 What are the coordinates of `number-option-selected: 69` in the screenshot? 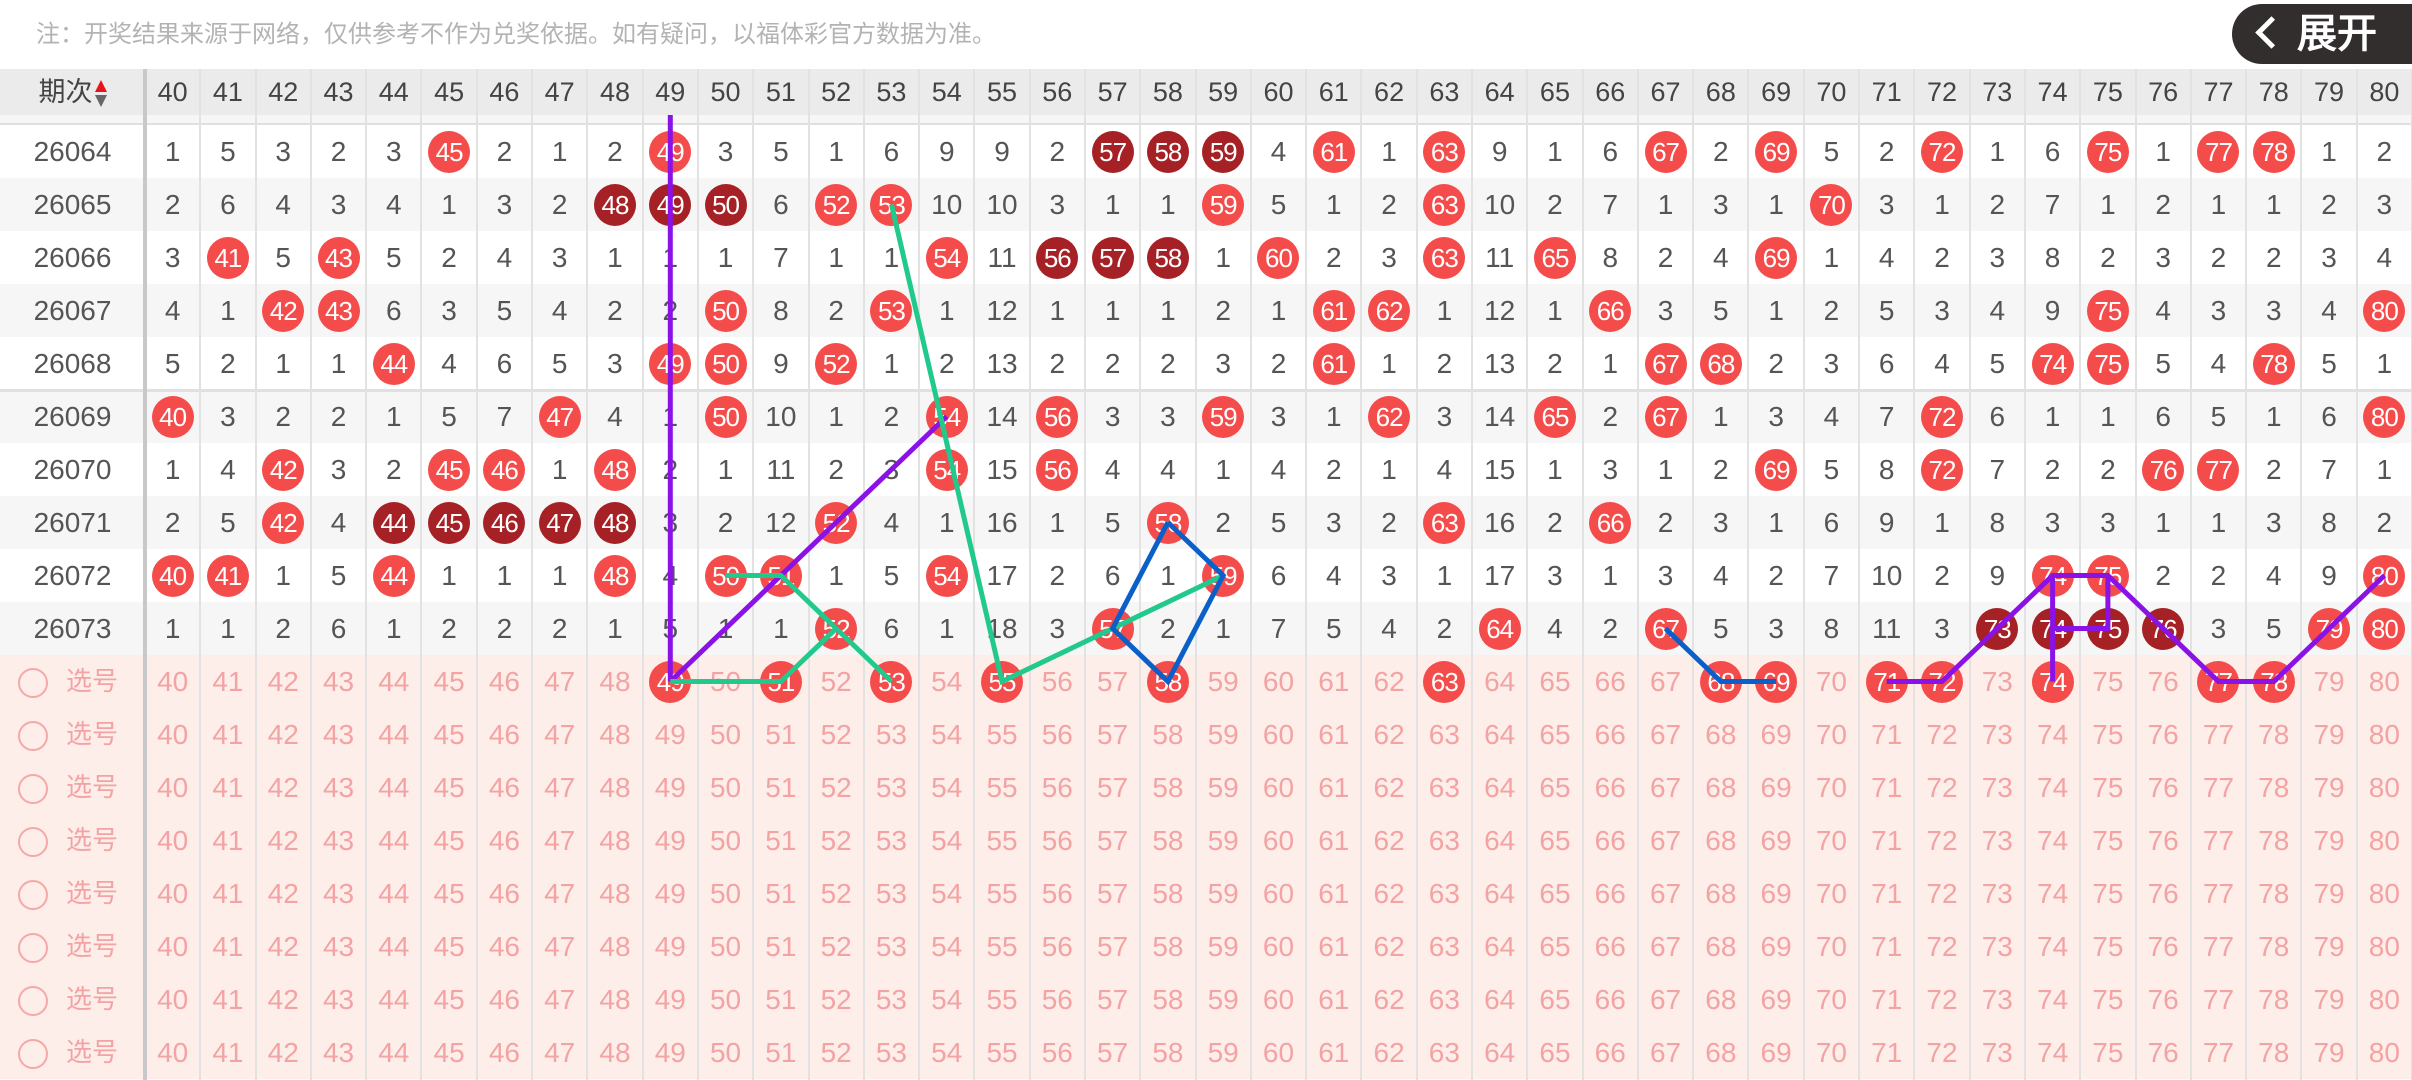 It's located at (1775, 681).